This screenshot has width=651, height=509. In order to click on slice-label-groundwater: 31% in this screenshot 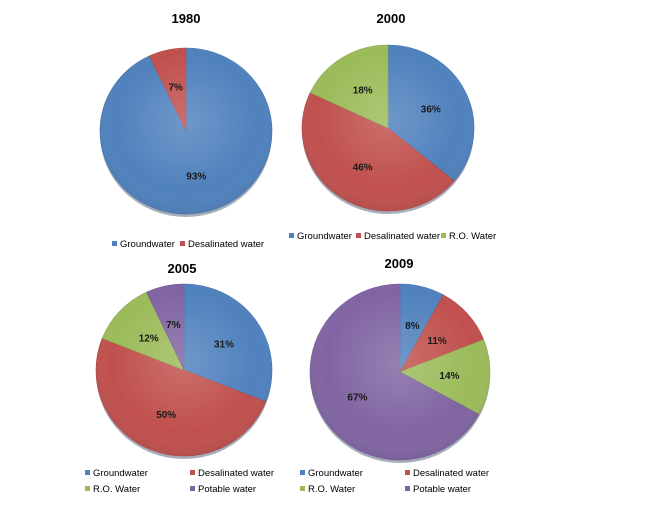, I will do `click(224, 344)`.